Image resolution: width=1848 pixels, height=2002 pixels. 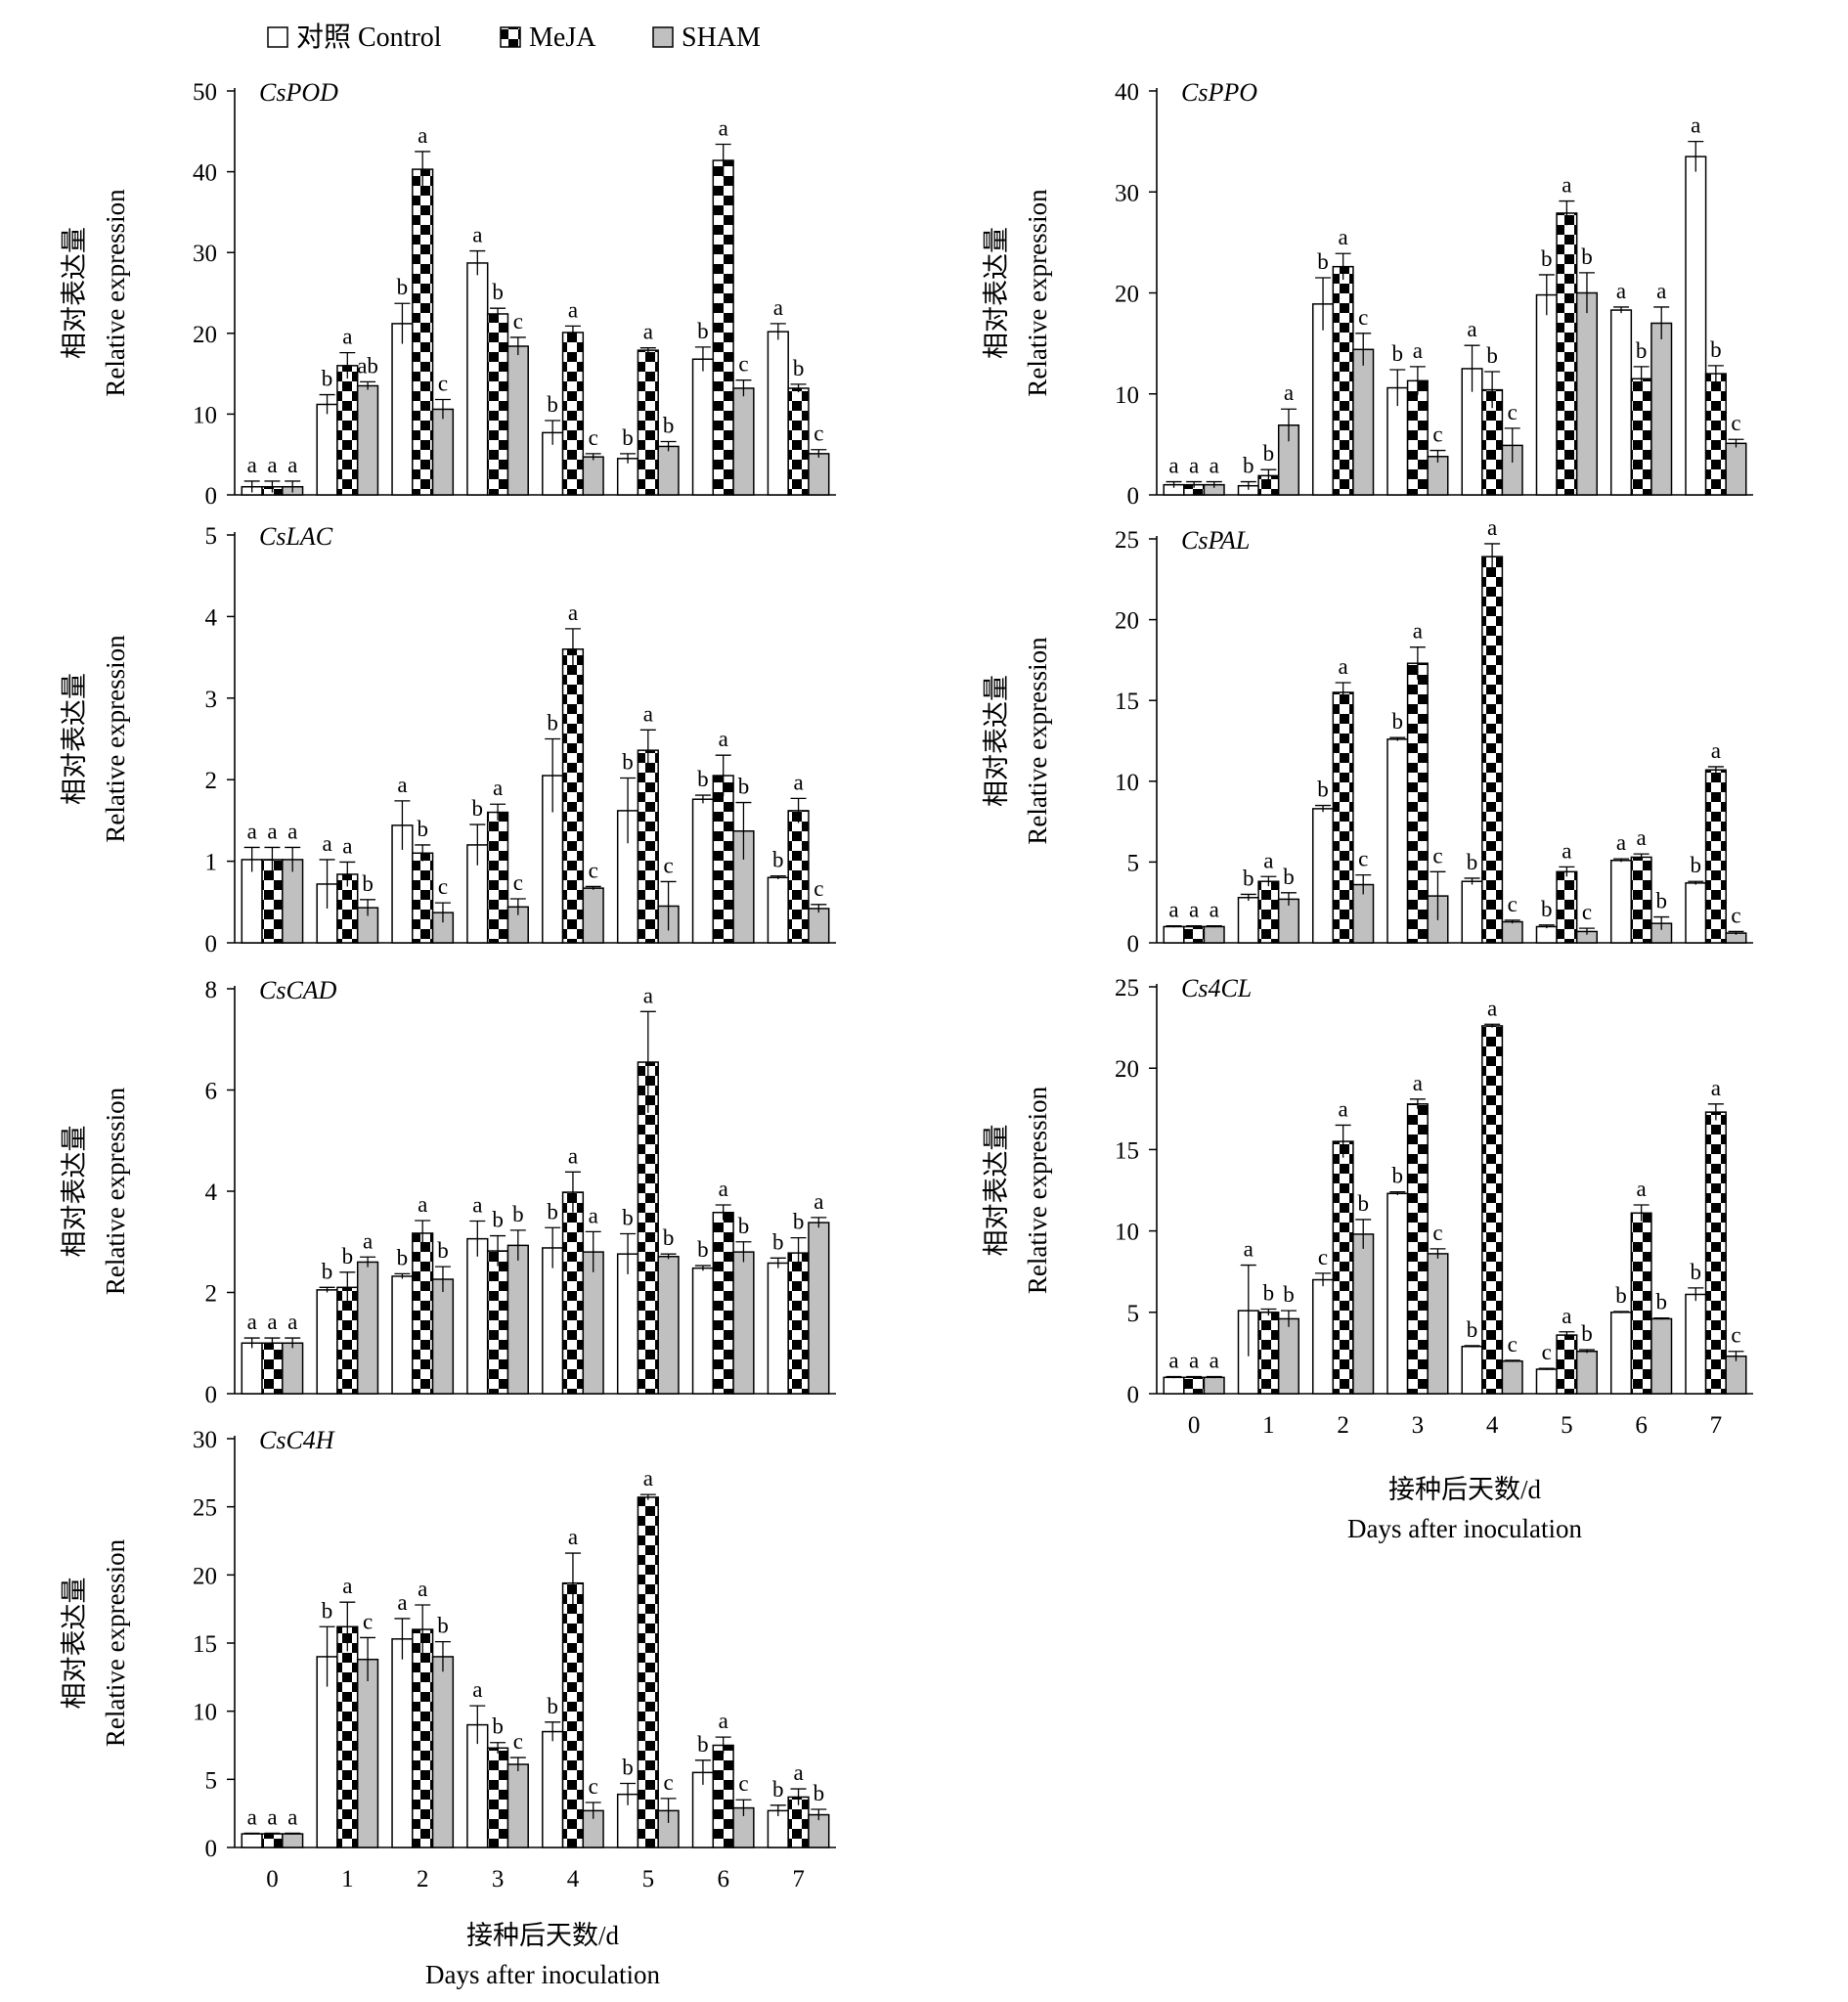 I want to click on gene-title-cspal: CsPAL, so click(x=1215, y=540).